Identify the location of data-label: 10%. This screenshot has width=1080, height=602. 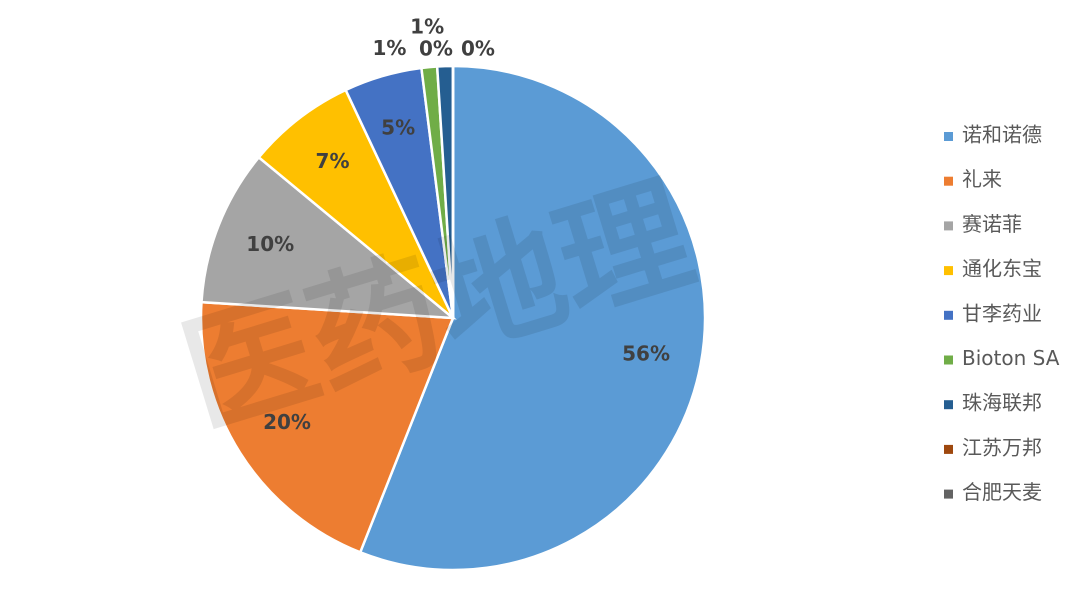
(270, 244).